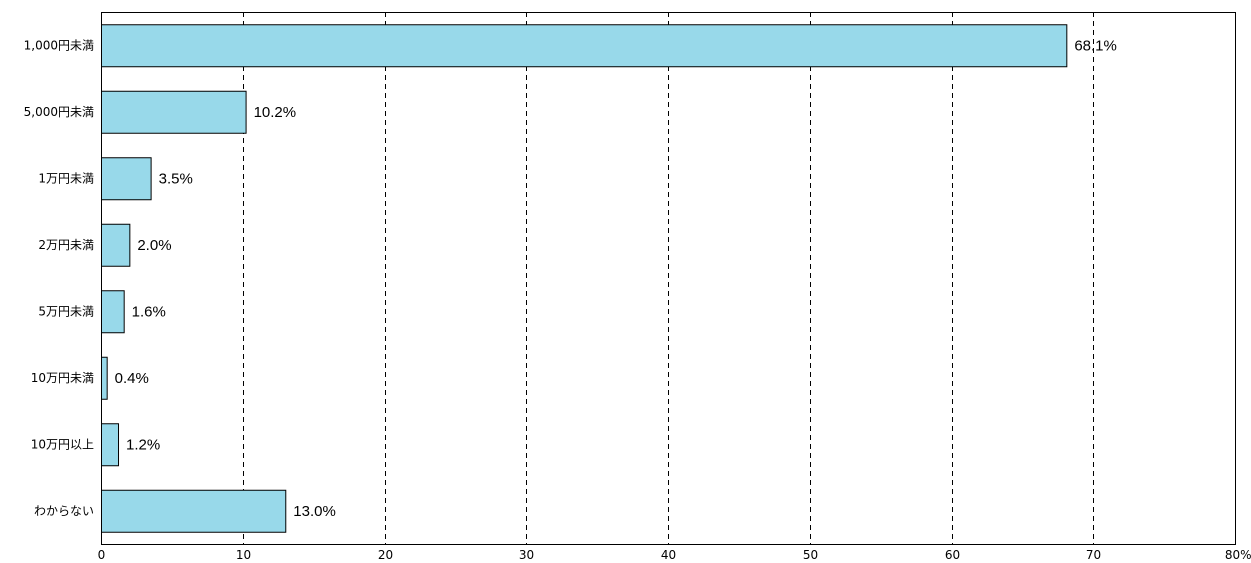  Describe the element at coordinates (314, 511) in the screenshot. I see `data-label: 13.0%` at that location.